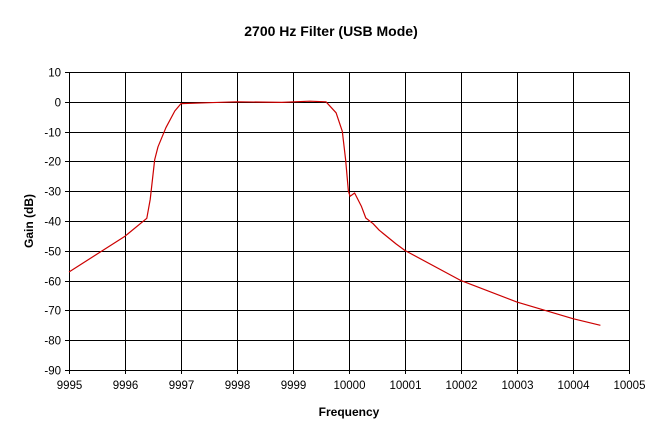 The width and height of the screenshot is (663, 440). What do you see at coordinates (52, 372) in the screenshot?
I see `y-tick-label: -90` at bounding box center [52, 372].